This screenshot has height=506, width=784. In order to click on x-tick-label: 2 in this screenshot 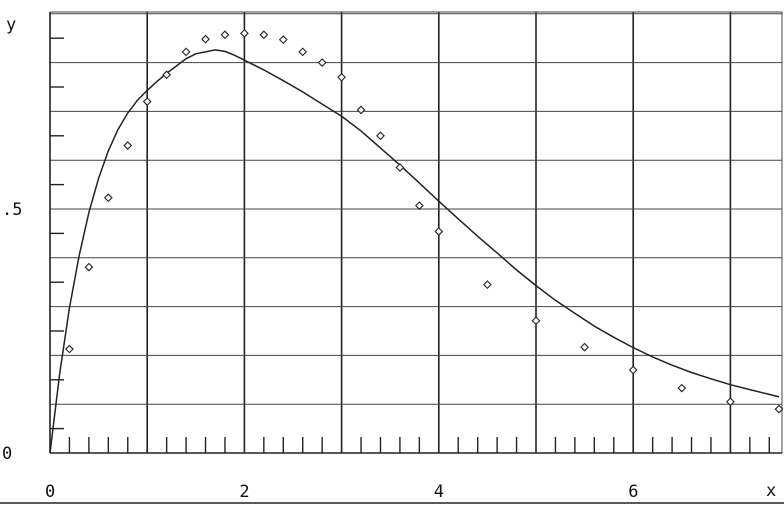, I will do `click(244, 492)`.